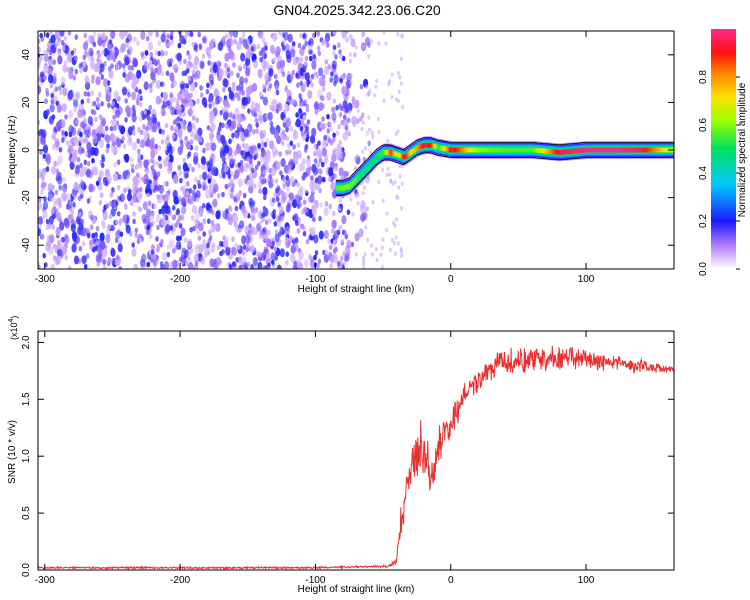 The height and width of the screenshot is (600, 750). I want to click on spectrogram-y-tick-label: -20, so click(26, 197).